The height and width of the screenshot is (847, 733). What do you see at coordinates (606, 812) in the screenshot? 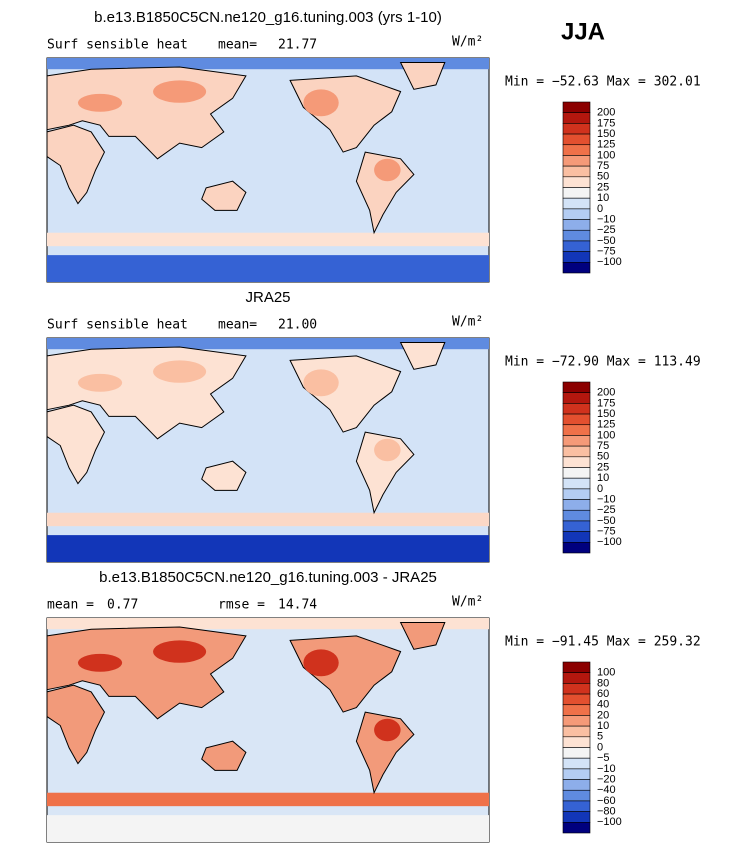
I see `colorbar-label: −80` at bounding box center [606, 812].